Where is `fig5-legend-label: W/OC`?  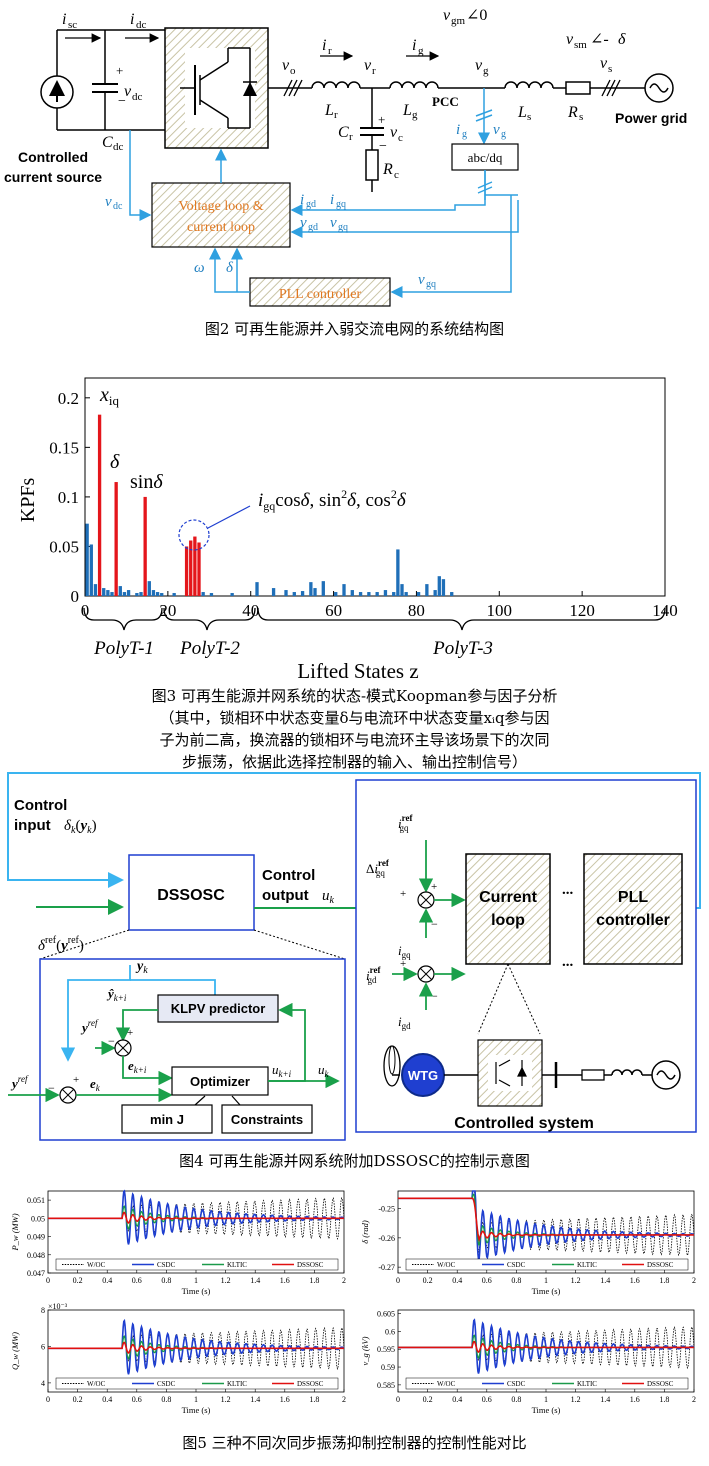
fig5-legend-label: W/OC is located at coordinates (446, 1265).